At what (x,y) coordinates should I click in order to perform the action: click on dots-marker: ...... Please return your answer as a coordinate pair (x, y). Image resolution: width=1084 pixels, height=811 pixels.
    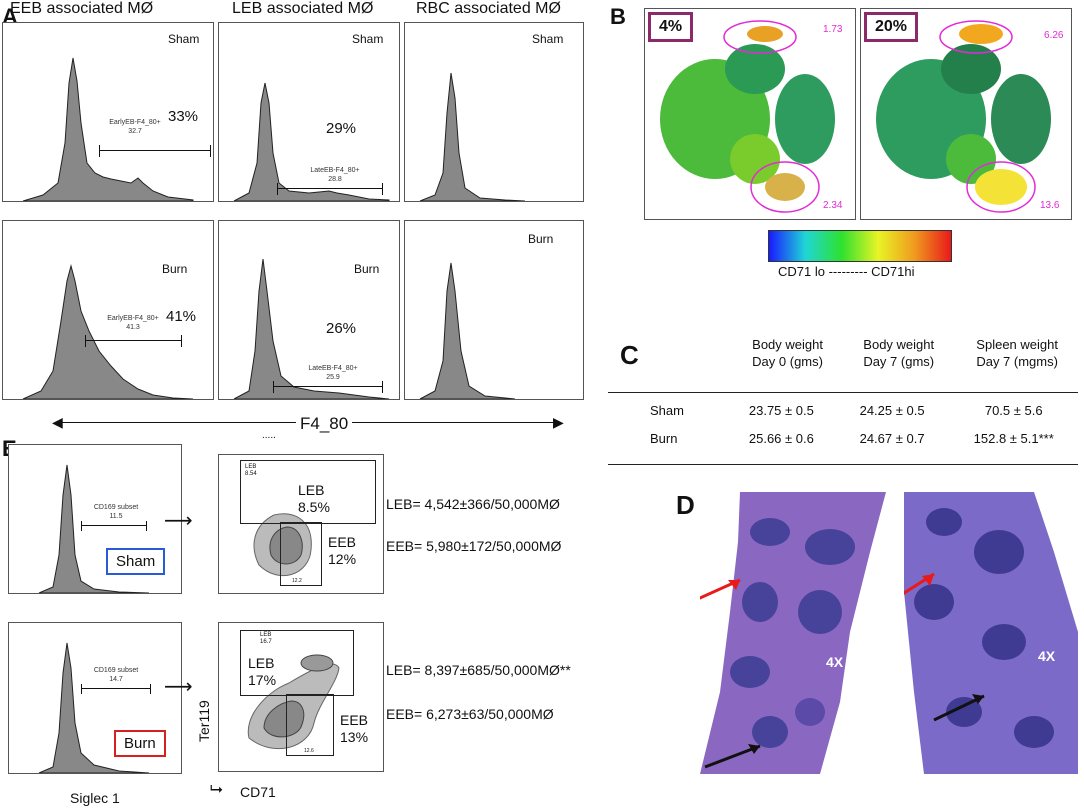
    Looking at the image, I should click on (269, 435).